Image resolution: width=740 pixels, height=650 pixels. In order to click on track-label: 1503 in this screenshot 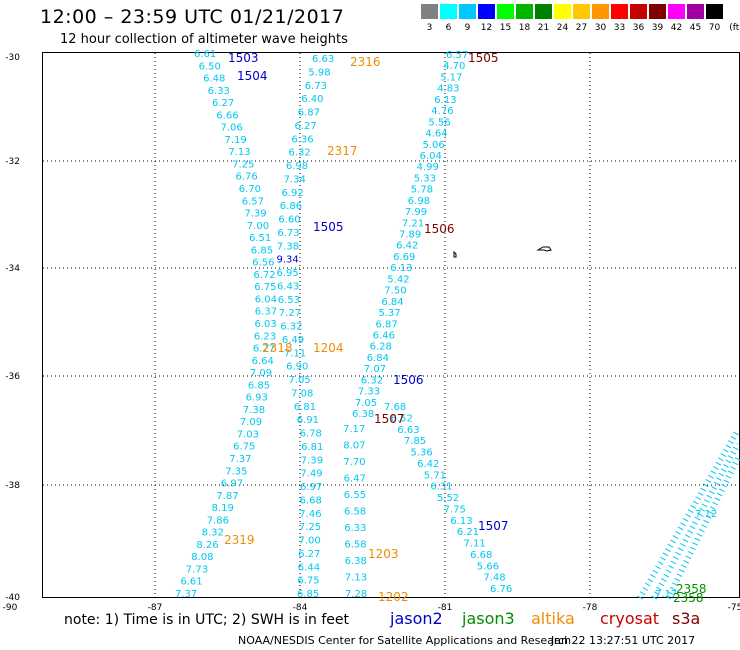, I will do `click(243, 58)`.